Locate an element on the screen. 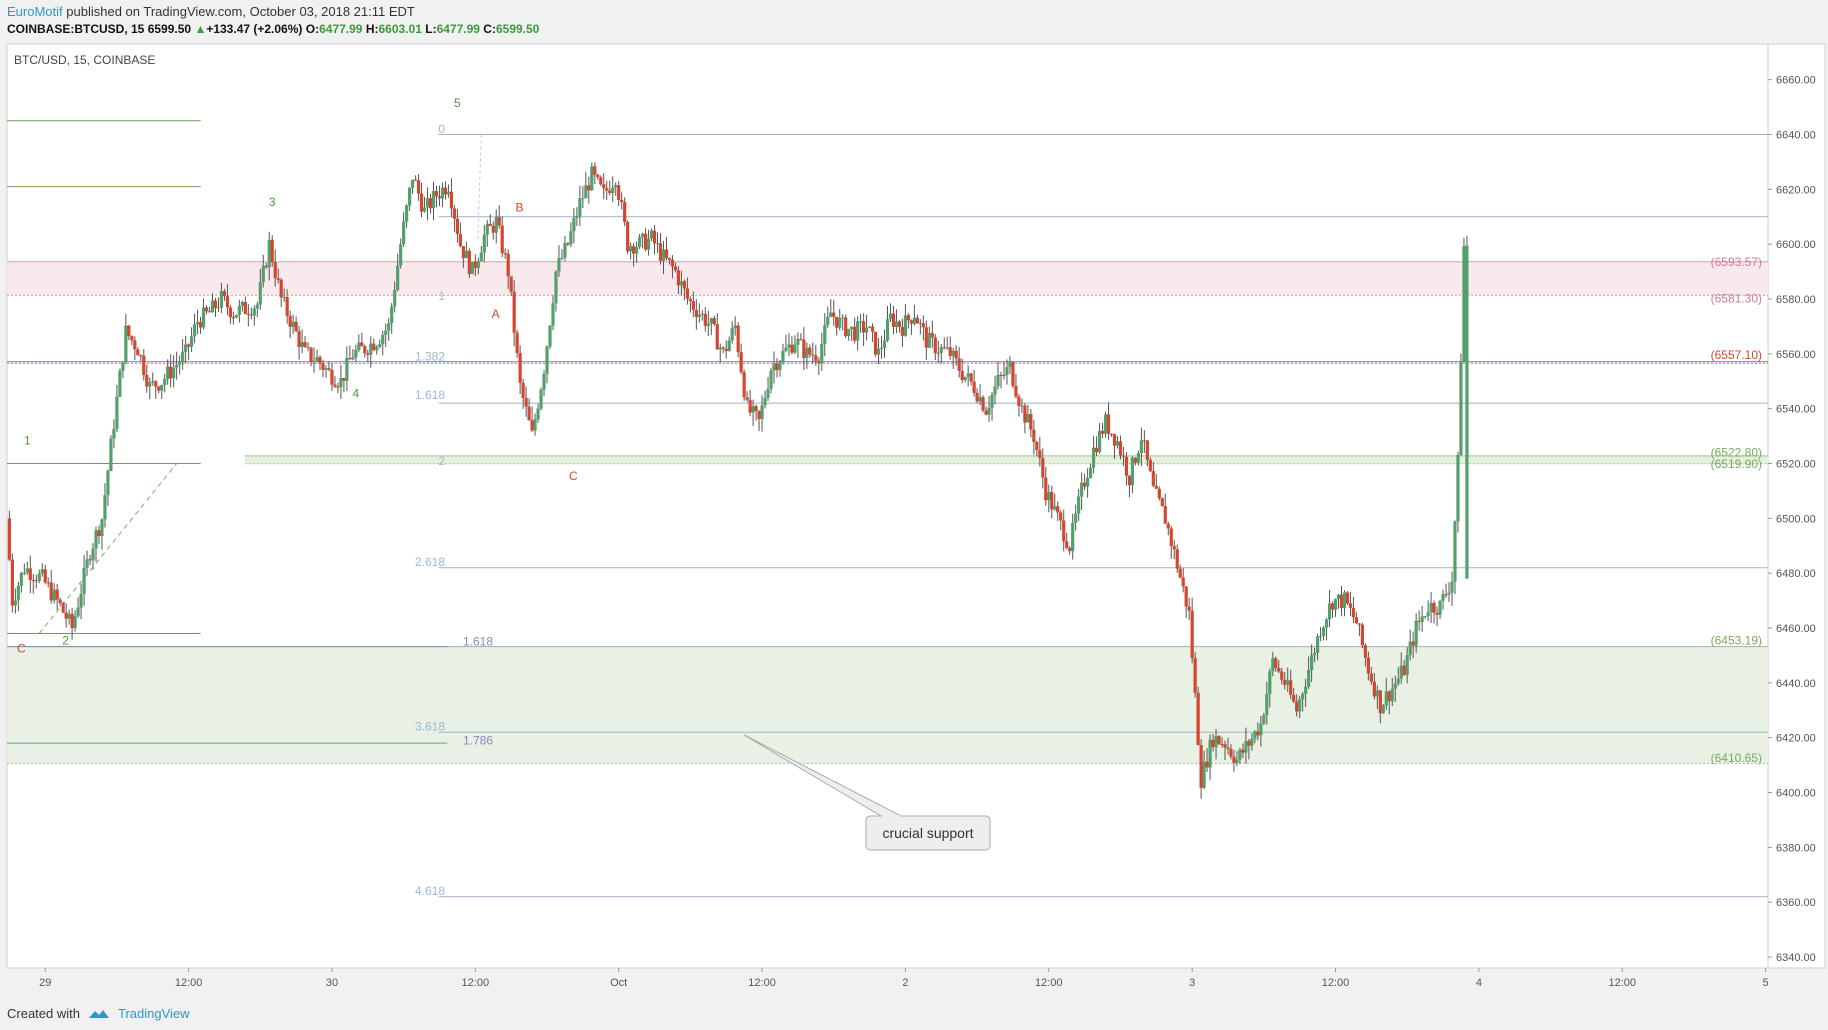 The image size is (1828, 1030). tradingview-link: TradingView is located at coordinates (153, 1013).